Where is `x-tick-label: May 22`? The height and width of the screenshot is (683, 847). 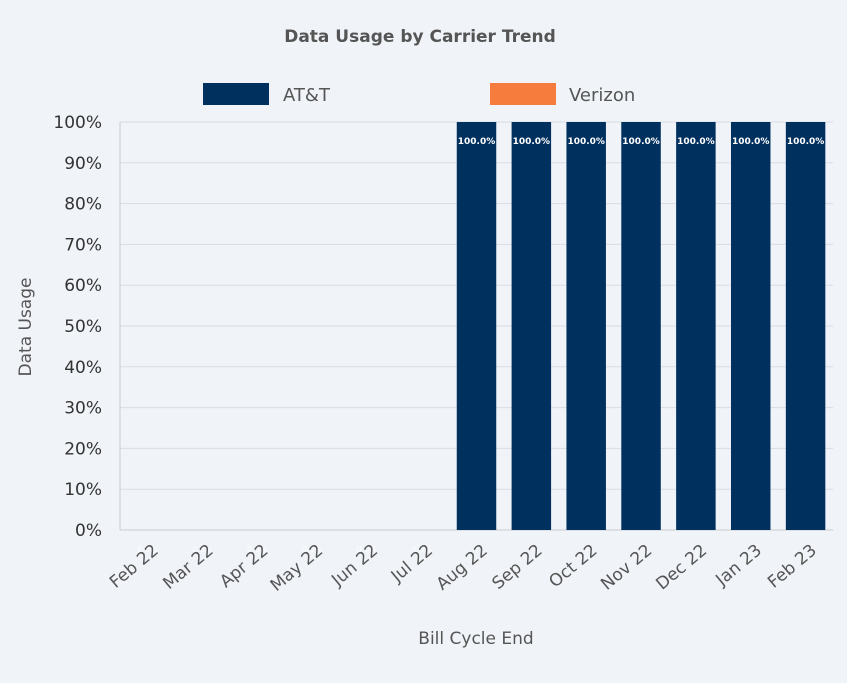
x-tick-label: May 22 is located at coordinates (297, 568).